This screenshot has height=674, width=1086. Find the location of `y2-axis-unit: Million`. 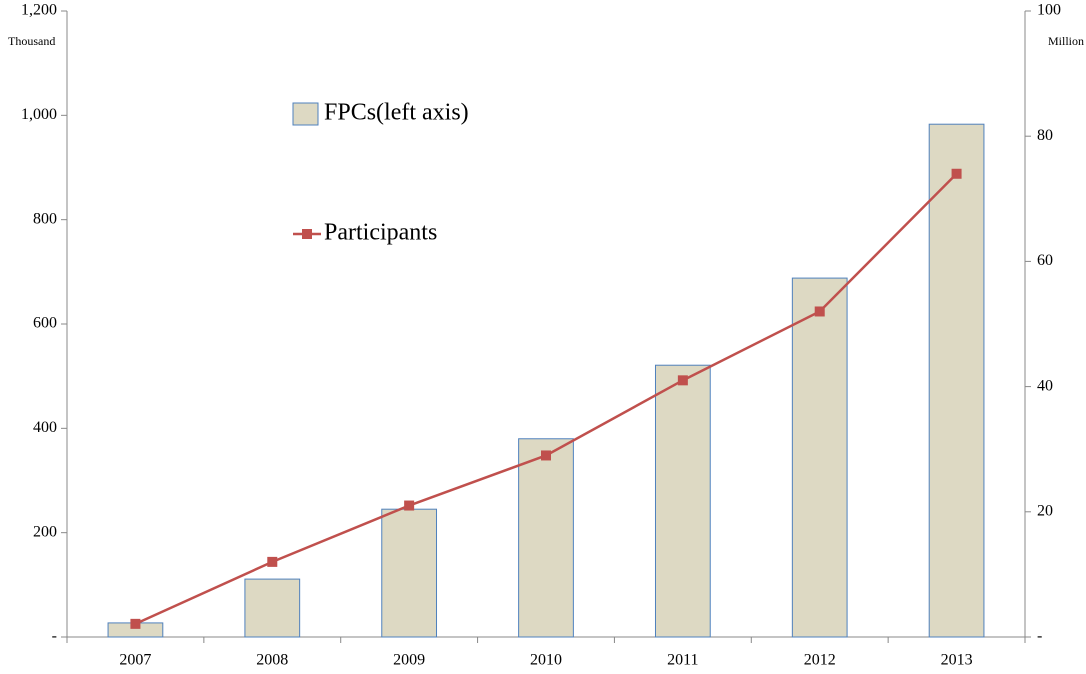

y2-axis-unit: Million is located at coordinates (1066, 41).